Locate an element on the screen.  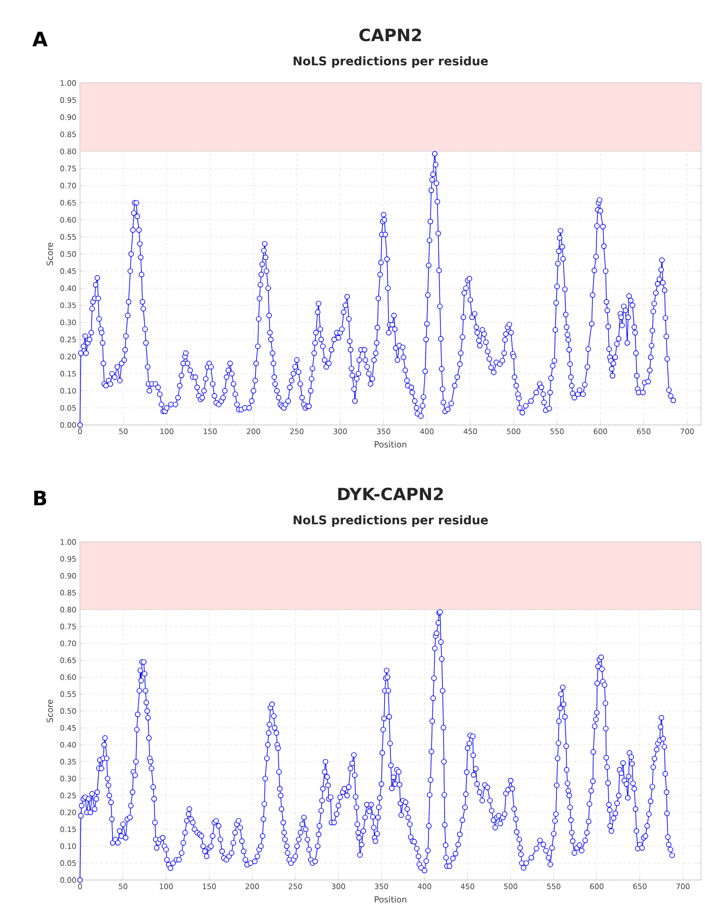
text: B is located at coordinates (40, 498).